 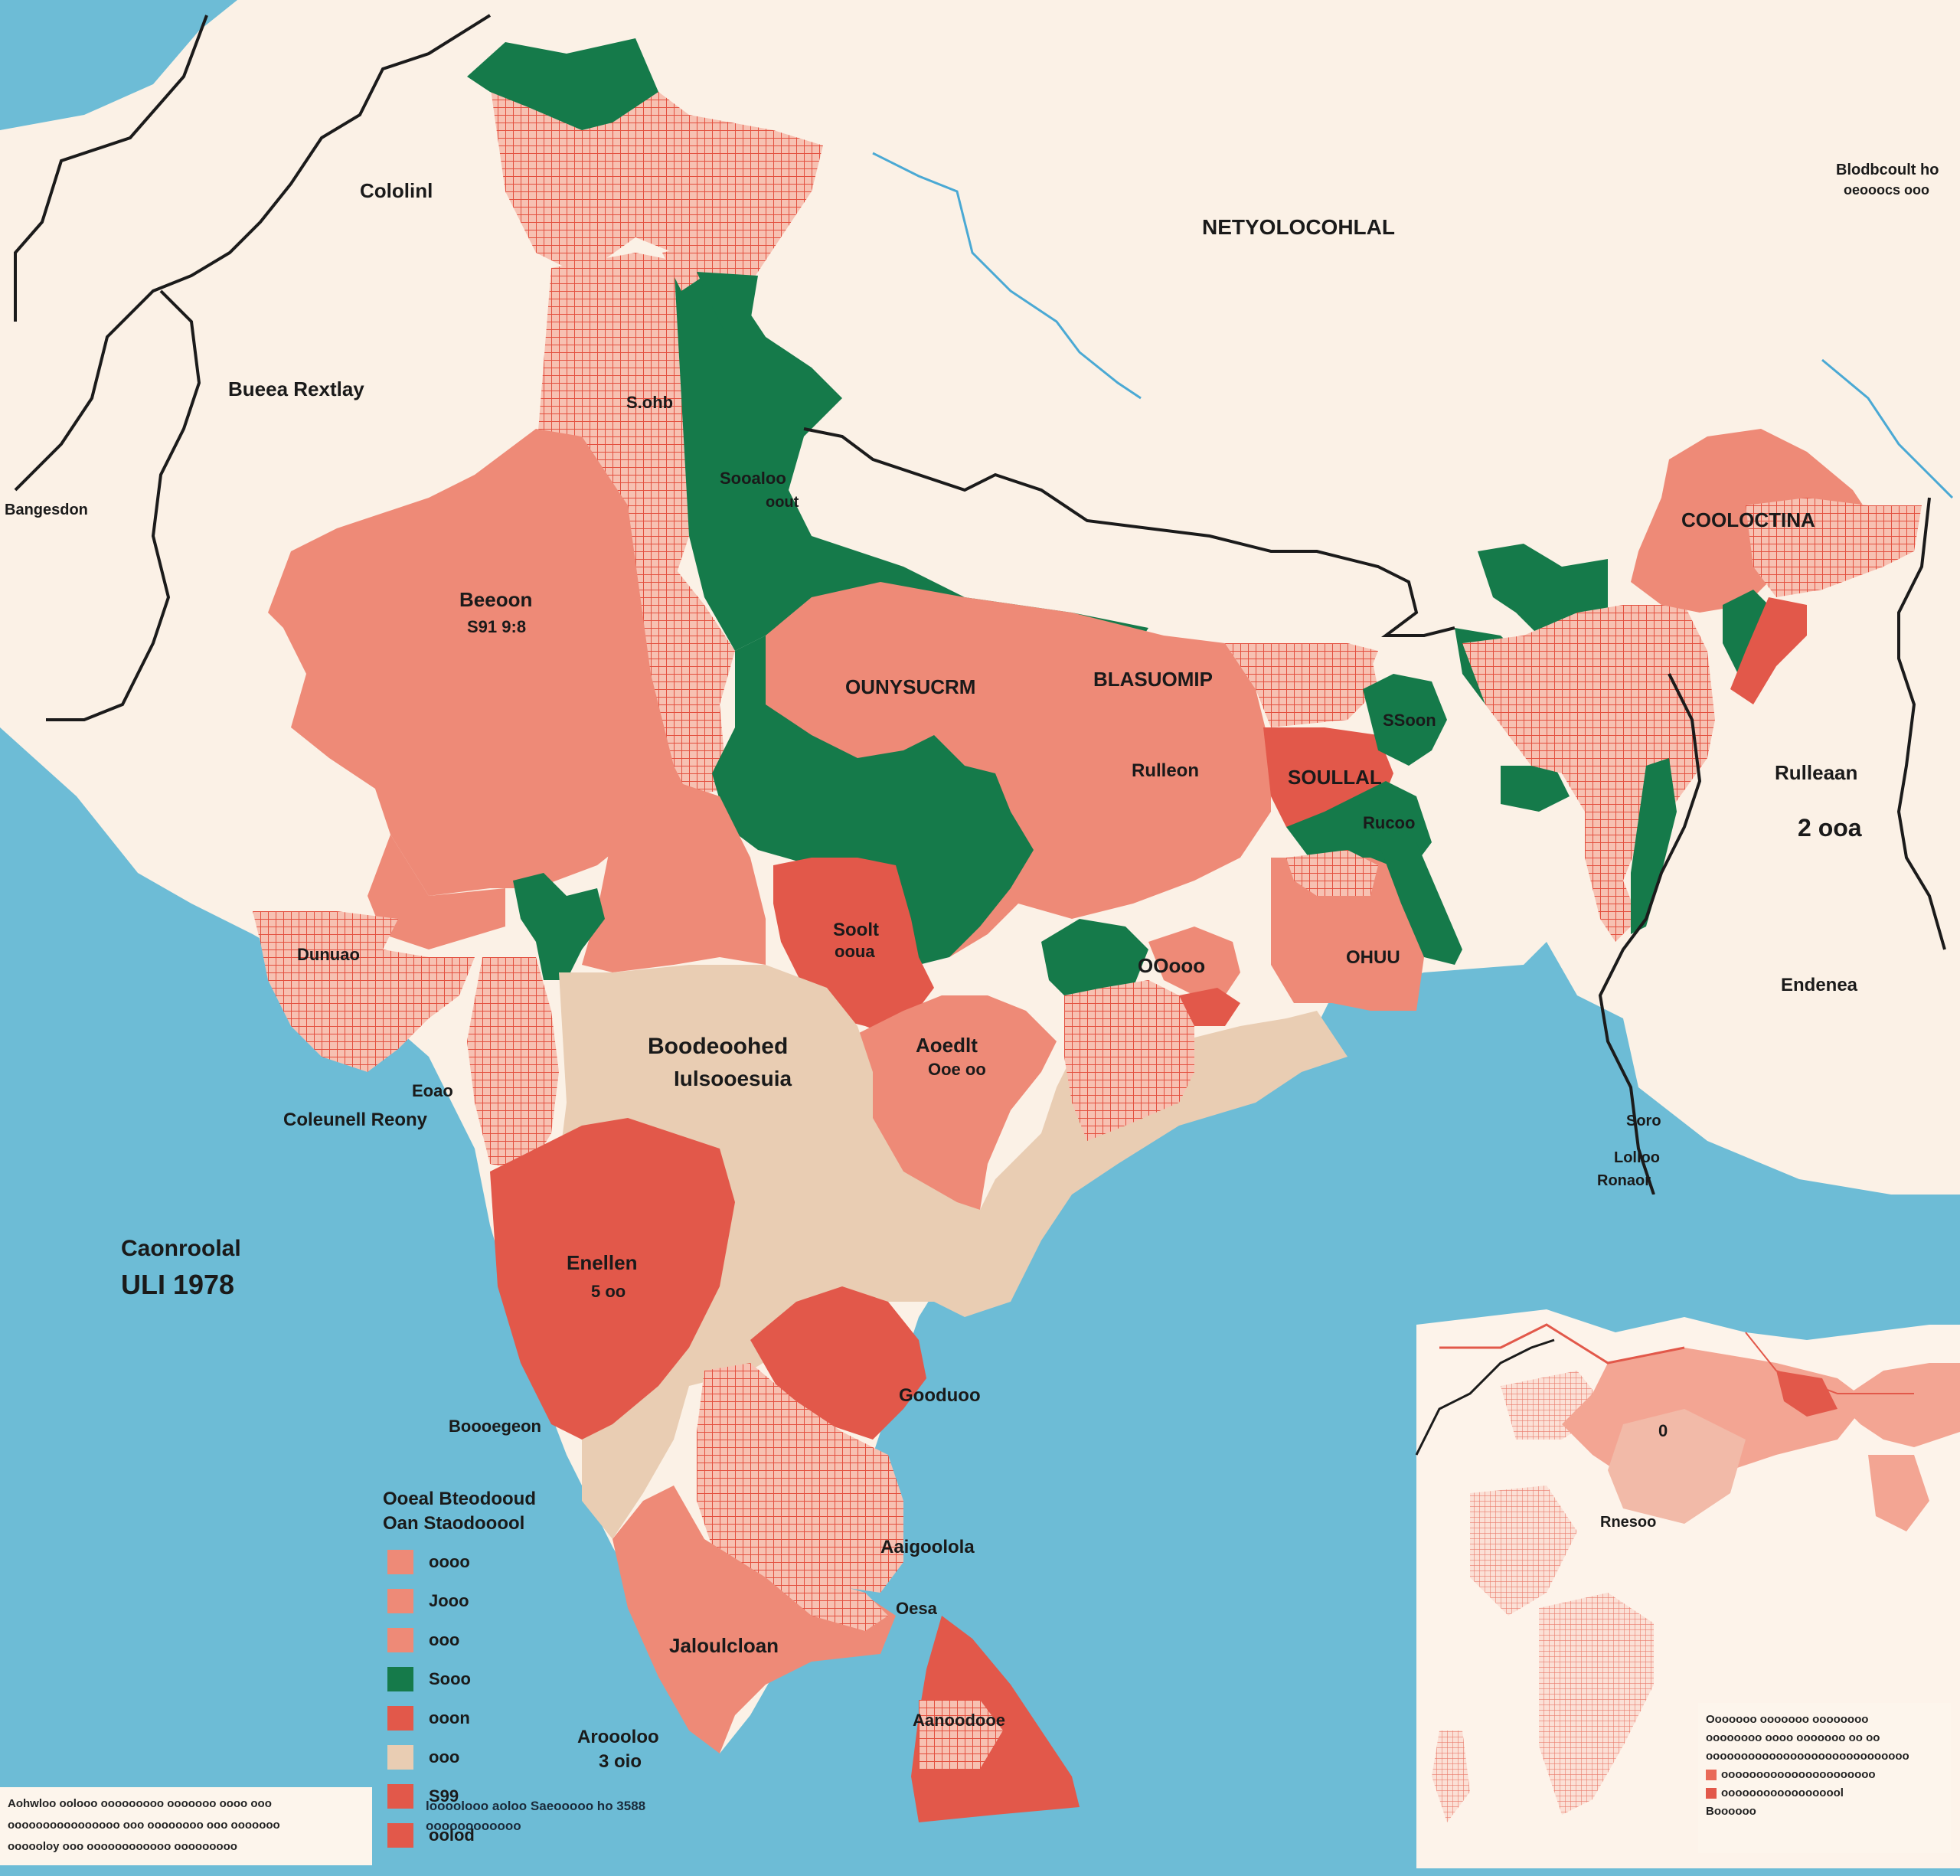 I want to click on state-sri-lanka, so click(x=995, y=1719).